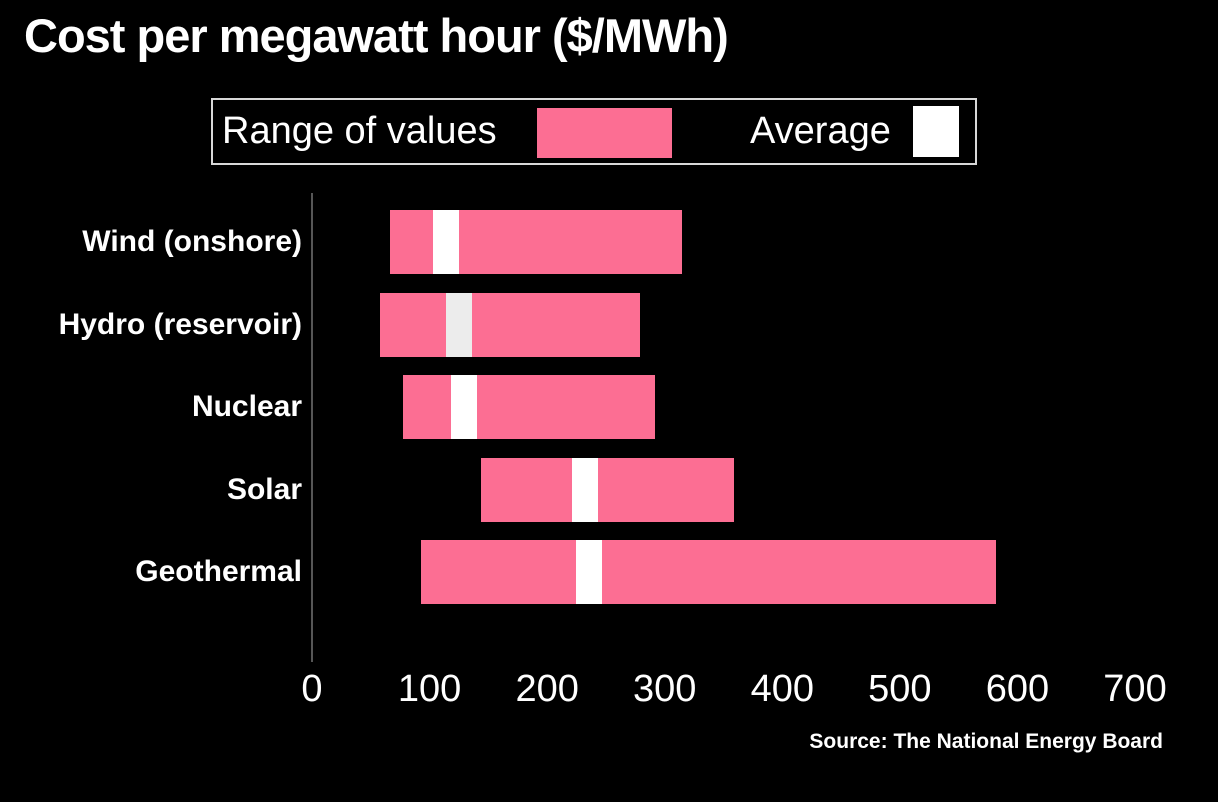 Image resolution: width=1218 pixels, height=802 pixels. What do you see at coordinates (936, 131) in the screenshot?
I see `average-swatch-icon` at bounding box center [936, 131].